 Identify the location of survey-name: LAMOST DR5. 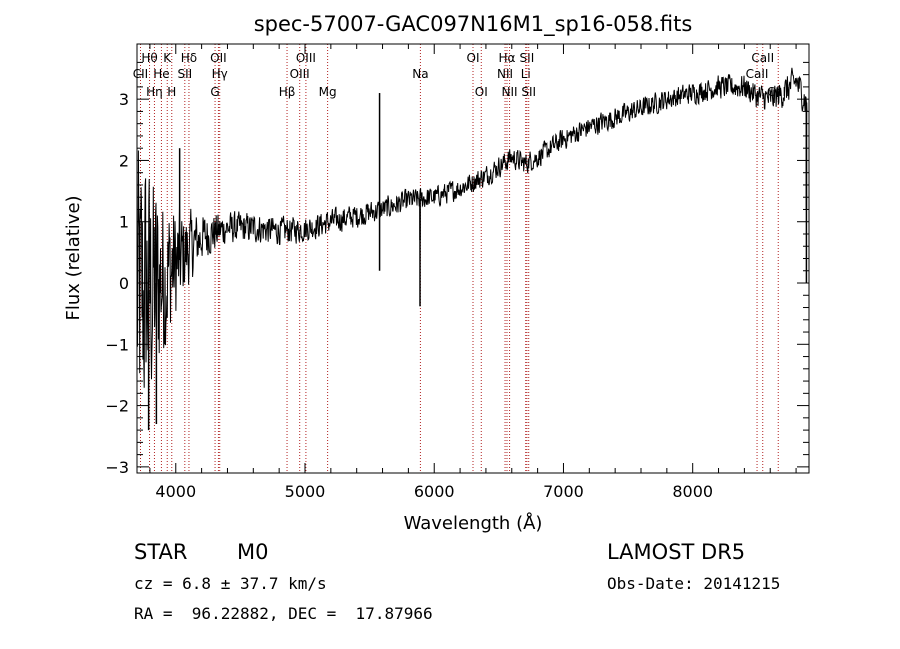
(676, 552).